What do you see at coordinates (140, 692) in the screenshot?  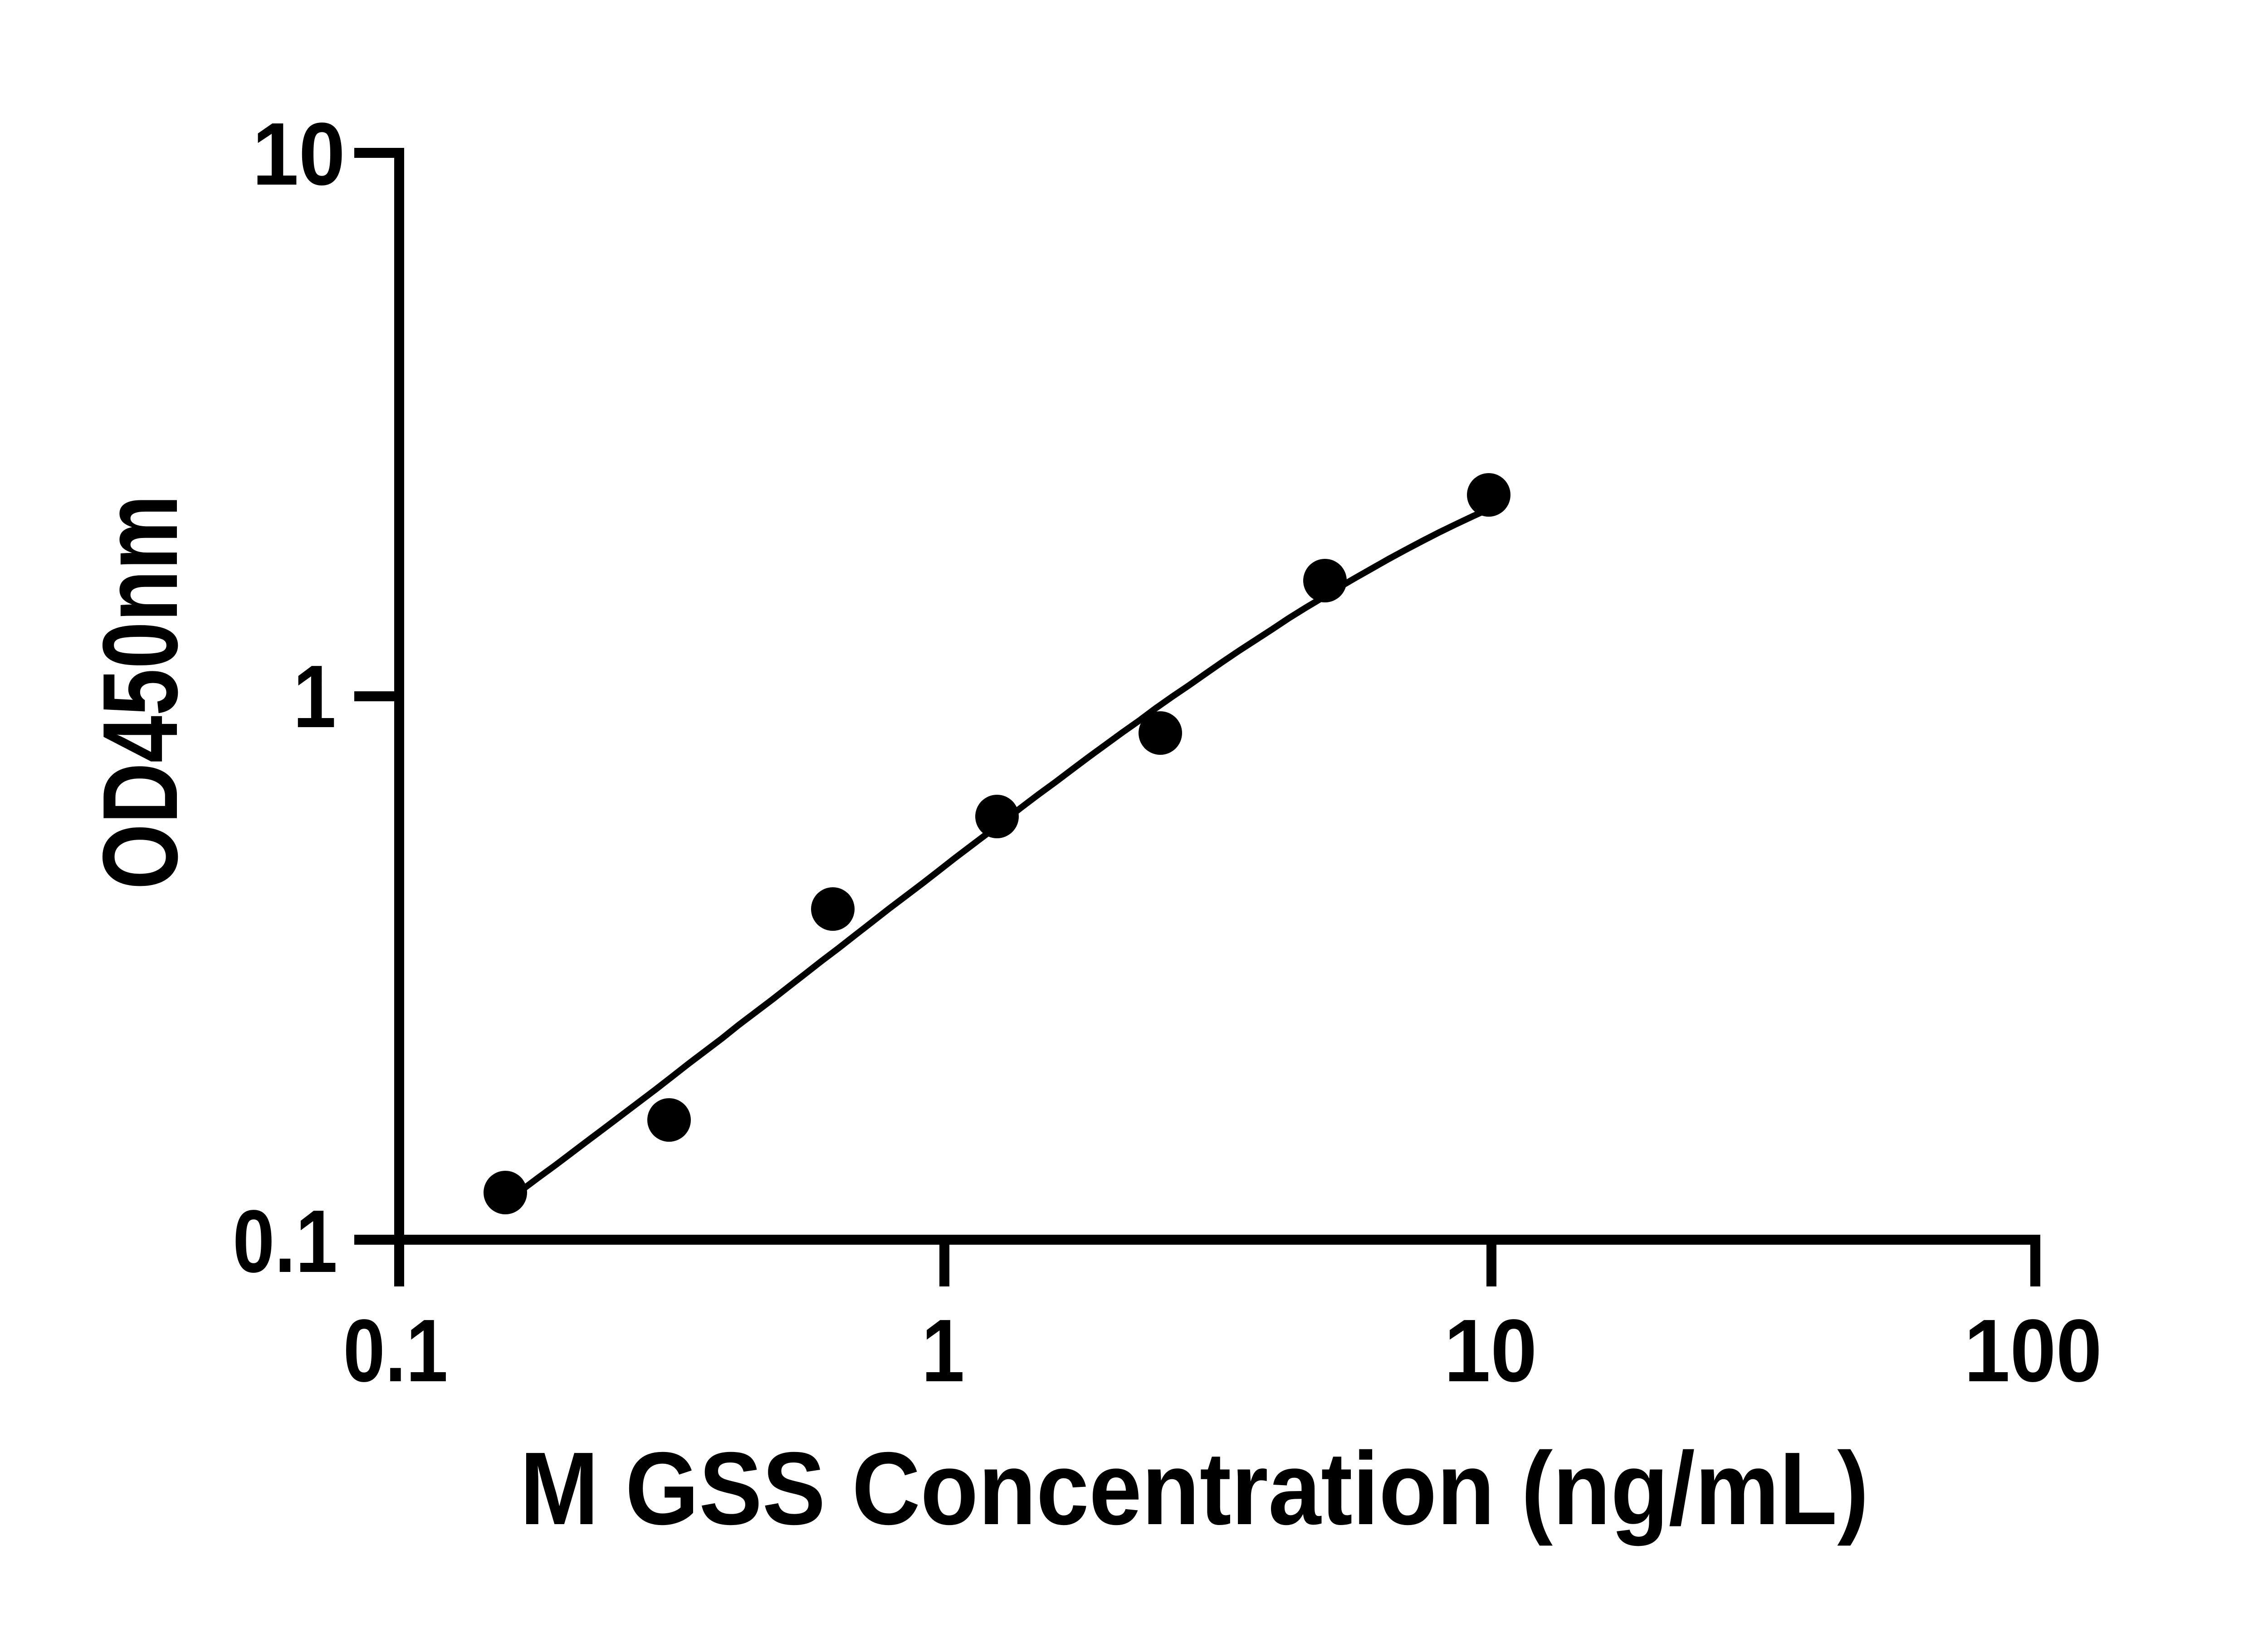 I see `svg-text: OD450nm` at bounding box center [140, 692].